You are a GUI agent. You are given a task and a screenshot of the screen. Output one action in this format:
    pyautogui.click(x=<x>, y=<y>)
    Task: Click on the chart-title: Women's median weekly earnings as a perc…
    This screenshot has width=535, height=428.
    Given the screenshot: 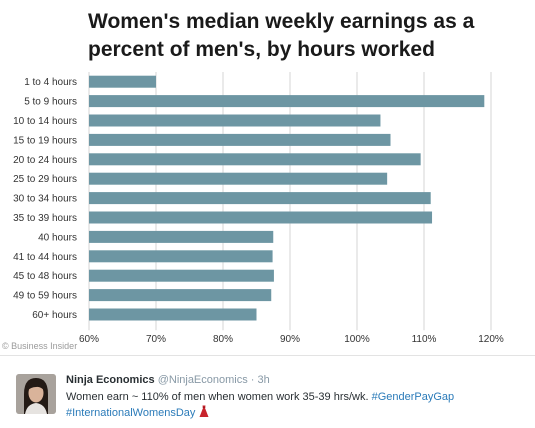 What is the action you would take?
    pyautogui.click(x=281, y=35)
    